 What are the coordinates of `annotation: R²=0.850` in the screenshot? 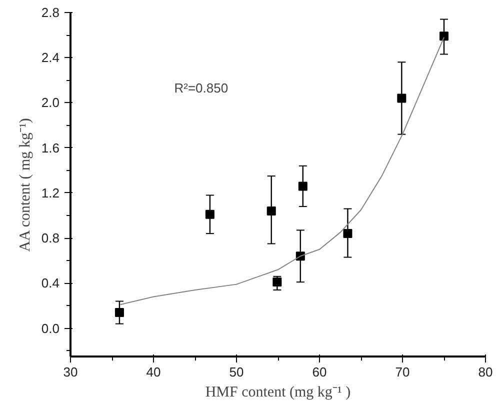 It's located at (201, 88).